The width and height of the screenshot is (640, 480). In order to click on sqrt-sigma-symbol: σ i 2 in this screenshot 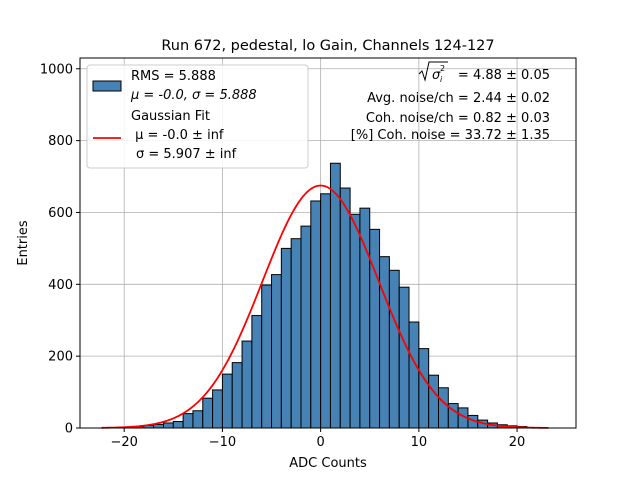, I will do `click(433, 72)`.